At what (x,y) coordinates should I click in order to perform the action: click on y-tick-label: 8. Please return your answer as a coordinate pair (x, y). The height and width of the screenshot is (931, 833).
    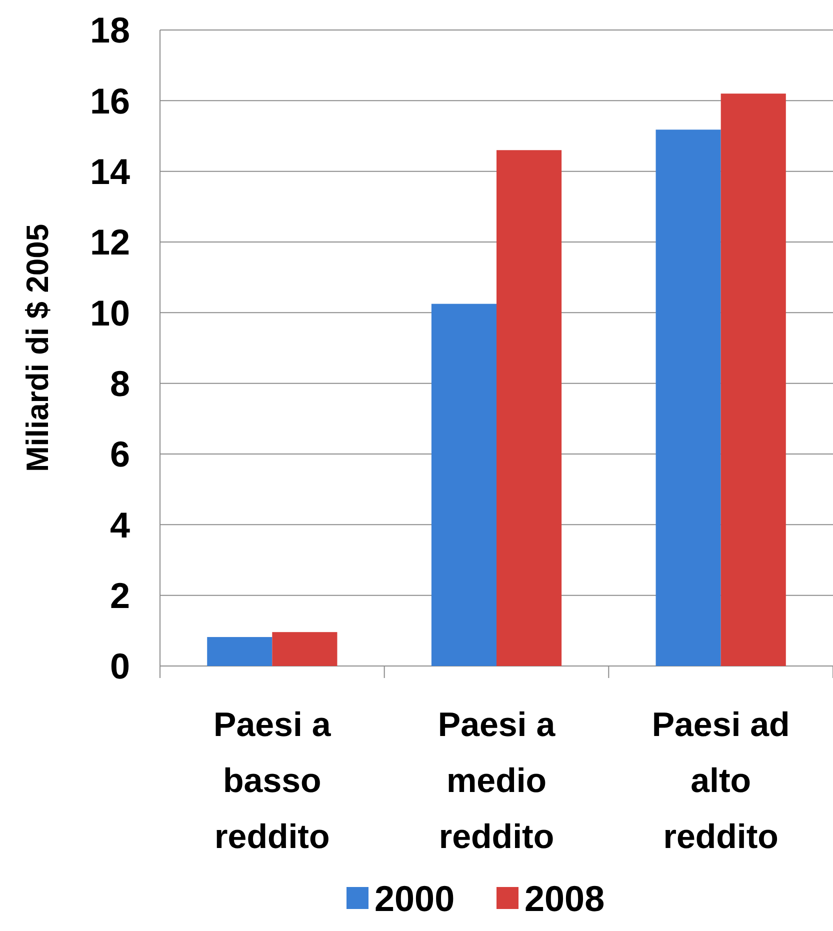
    Looking at the image, I should click on (120, 383).